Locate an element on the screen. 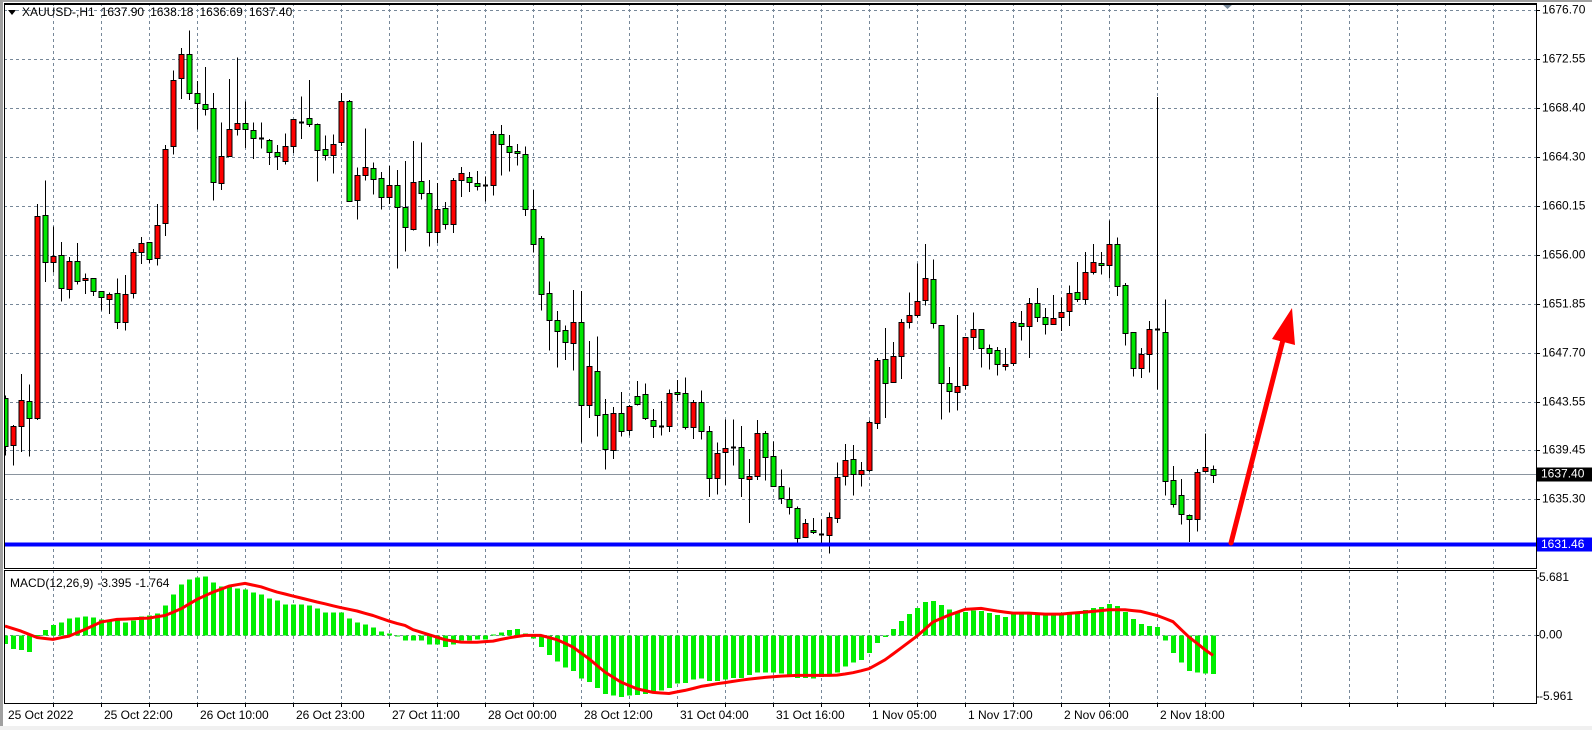 This screenshot has width=1592, height=730. symbol-timeframe: XAUUSD-,H1 is located at coordinates (58, 12).